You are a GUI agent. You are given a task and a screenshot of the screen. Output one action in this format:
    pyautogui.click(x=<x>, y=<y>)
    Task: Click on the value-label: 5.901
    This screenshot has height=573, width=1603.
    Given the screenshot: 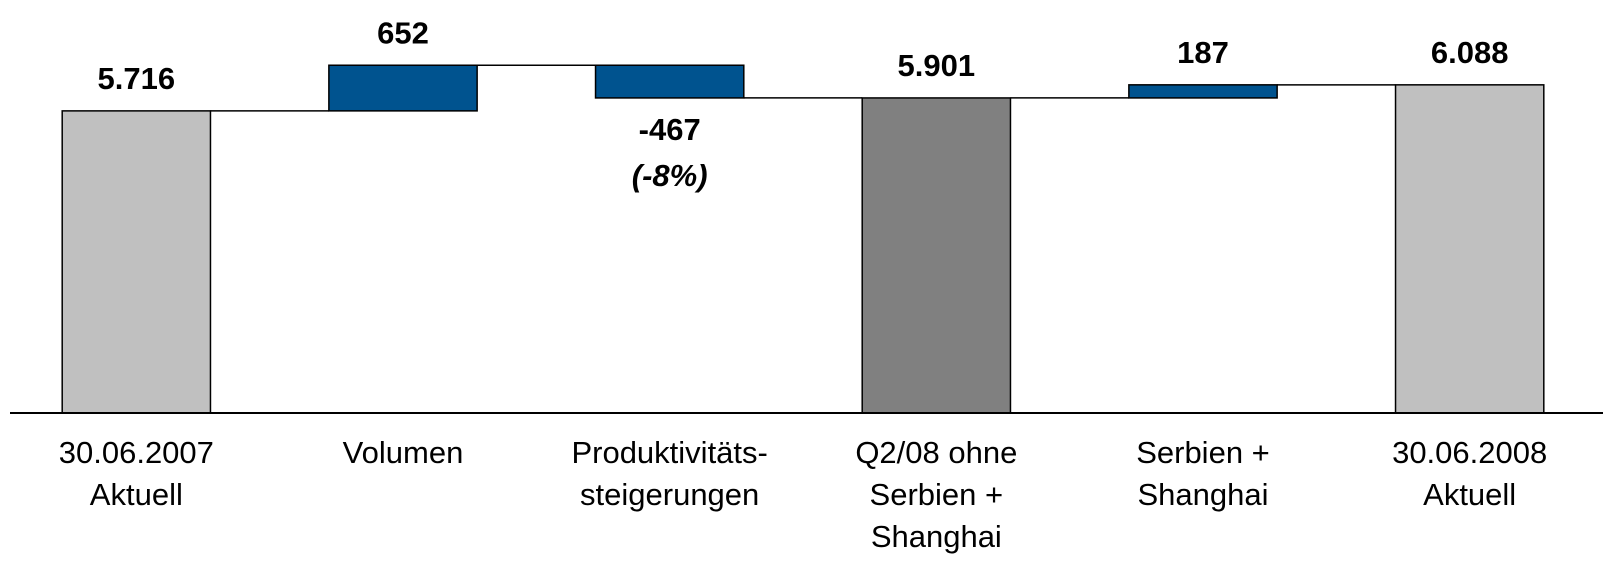 What is the action you would take?
    pyautogui.click(x=937, y=65)
    